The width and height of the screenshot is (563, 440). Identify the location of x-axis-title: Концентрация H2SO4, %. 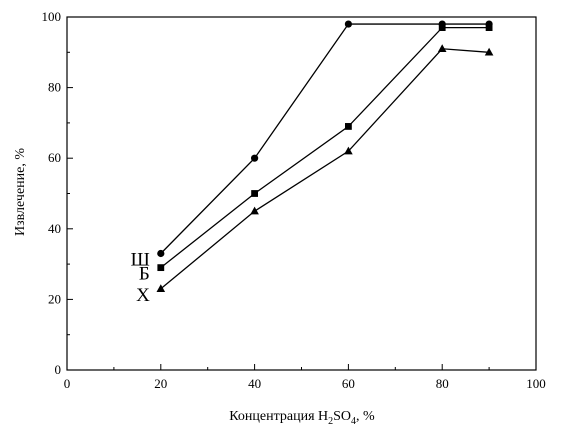
(302, 418).